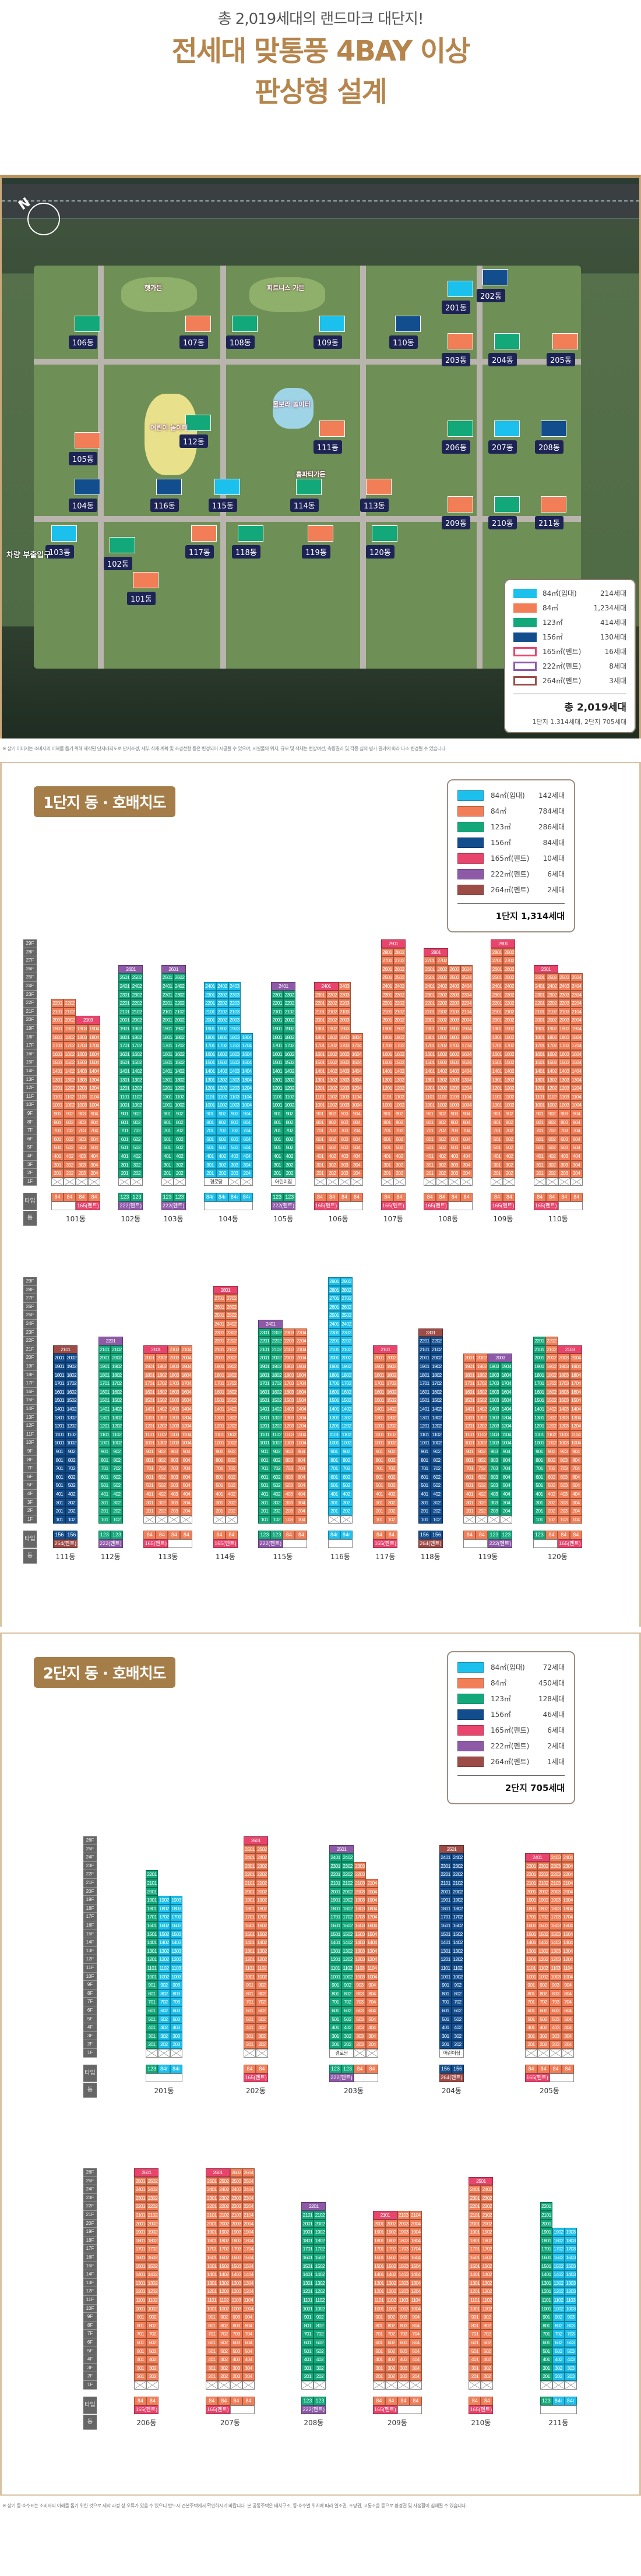 The height and width of the screenshot is (2576, 641). Describe the element at coordinates (576, 1409) in the screenshot. I see `unit-cell: 1404` at that location.